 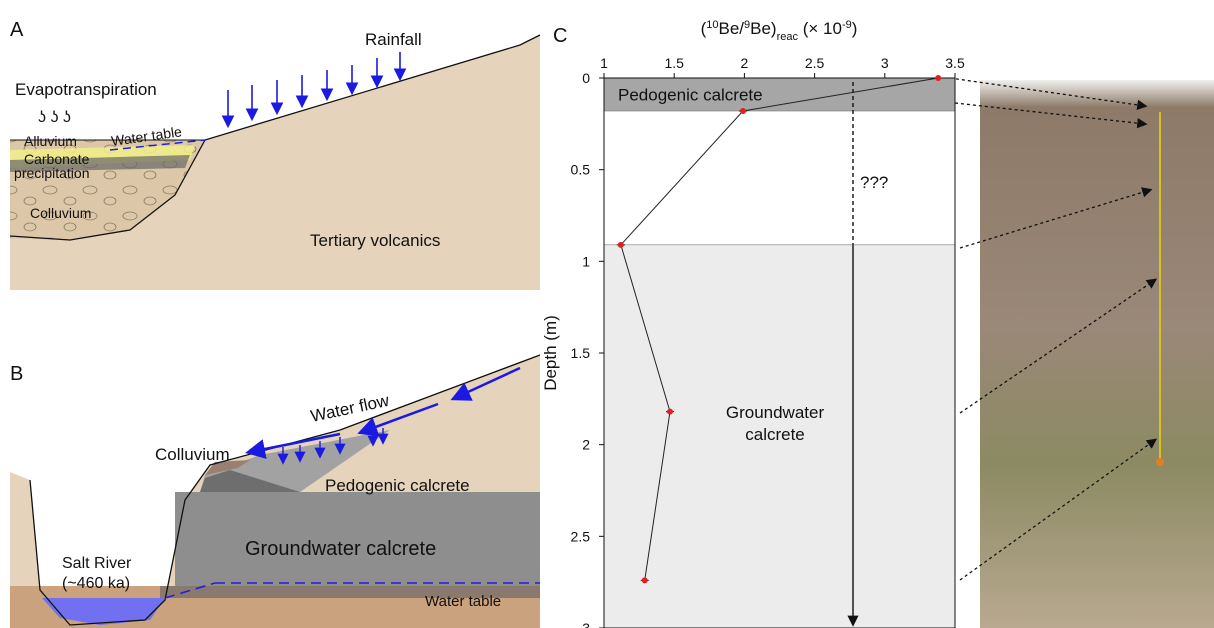 What do you see at coordinates (855, 28) in the screenshot?
I see `x-axis-label-part: )` at bounding box center [855, 28].